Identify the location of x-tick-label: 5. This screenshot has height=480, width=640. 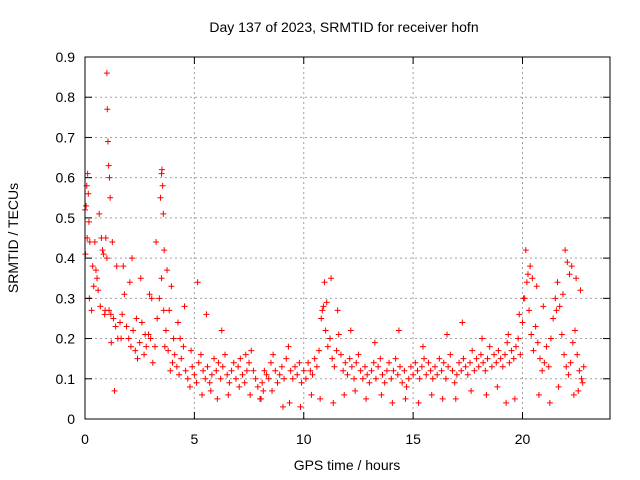
(194, 439).